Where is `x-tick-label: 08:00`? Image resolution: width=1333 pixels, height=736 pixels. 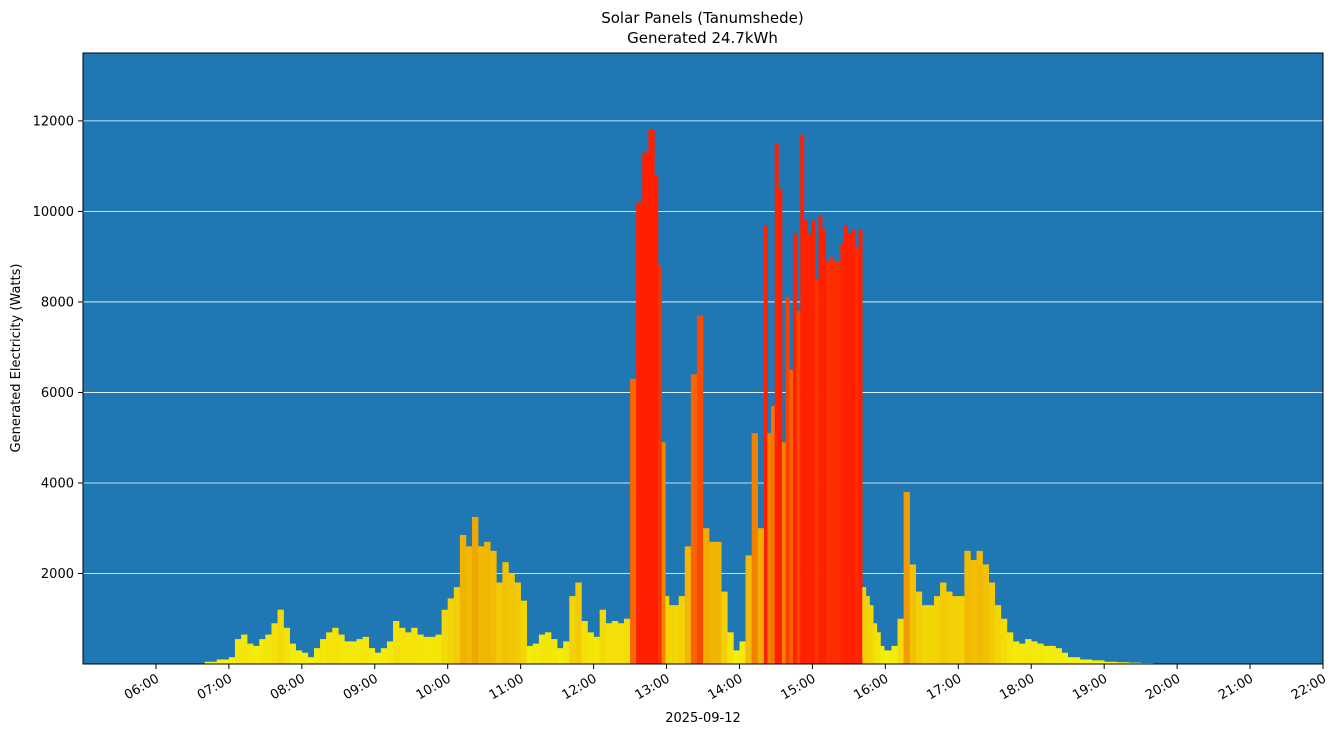 x-tick-label: 08:00 is located at coordinates (288, 687).